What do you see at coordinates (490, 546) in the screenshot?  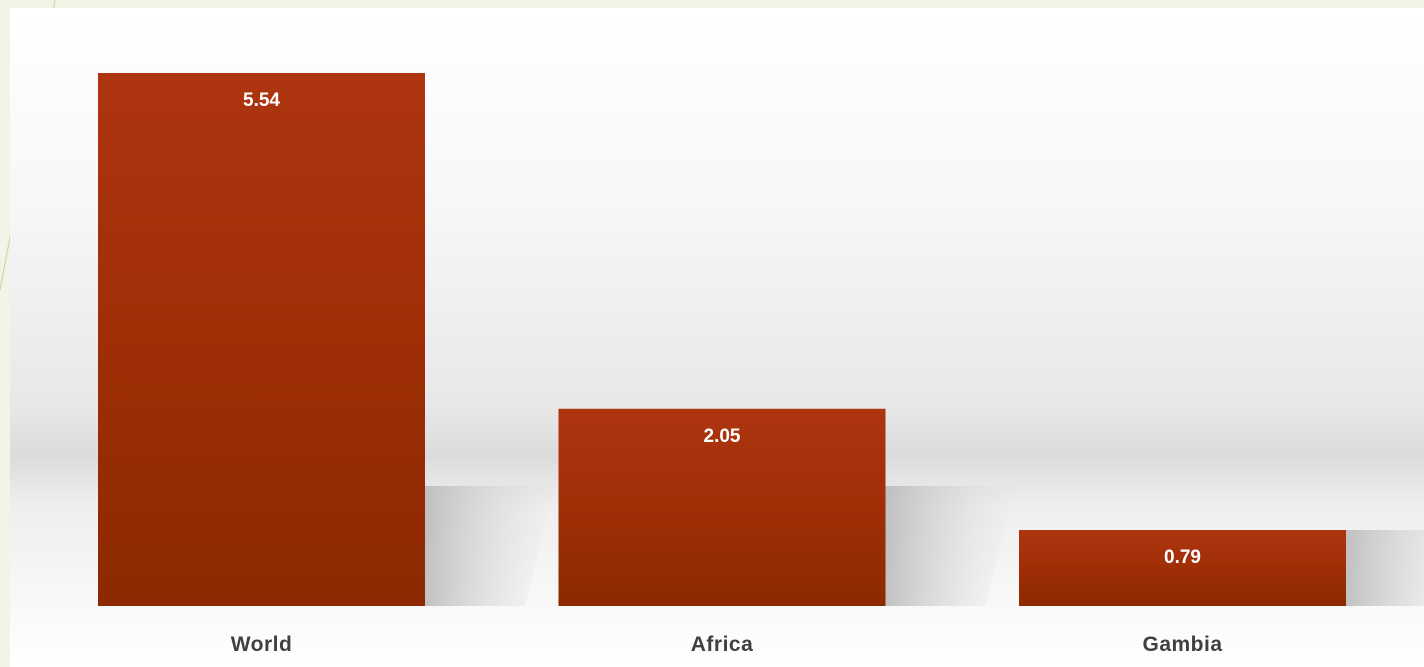 I see `bar-shadow-world` at bounding box center [490, 546].